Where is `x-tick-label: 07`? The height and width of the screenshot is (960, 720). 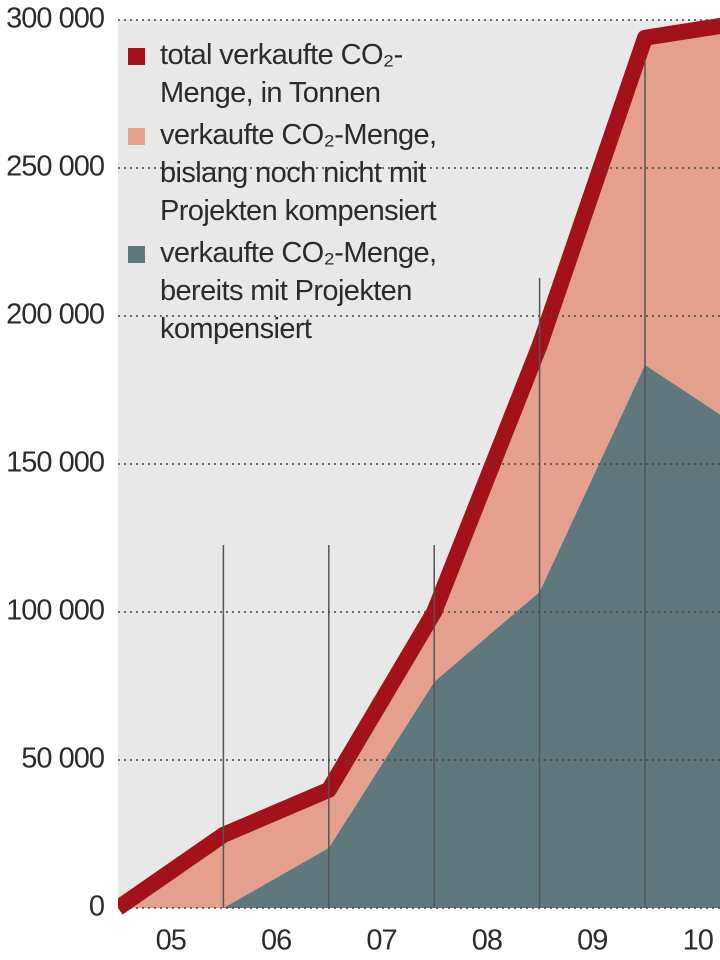
x-tick-label: 07 is located at coordinates (381, 941).